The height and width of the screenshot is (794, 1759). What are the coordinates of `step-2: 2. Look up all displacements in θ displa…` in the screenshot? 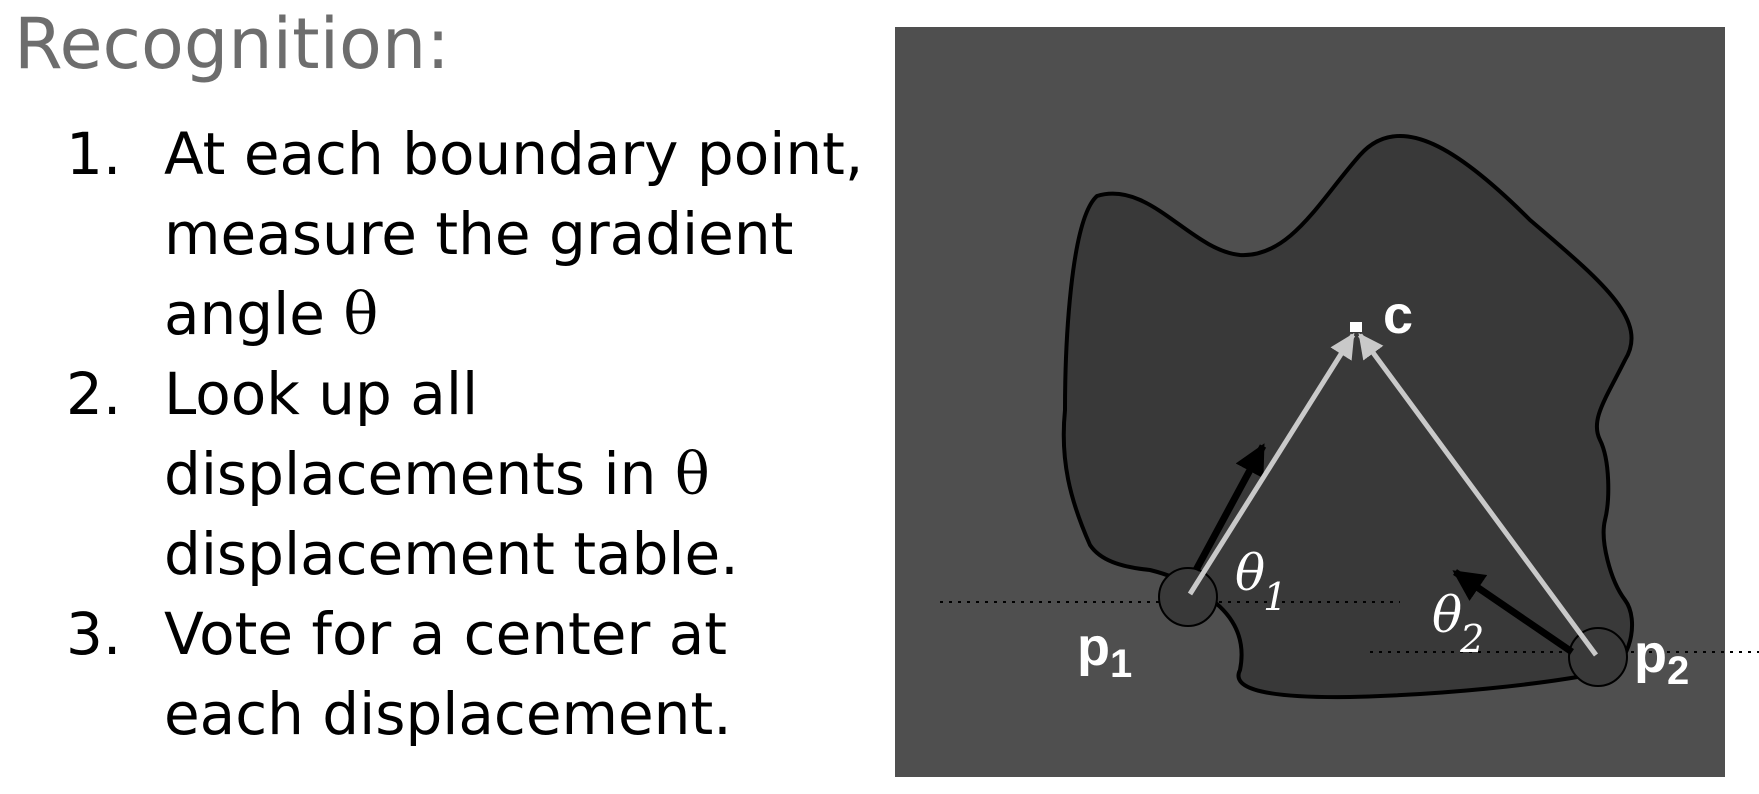 It's located at (464, 474).